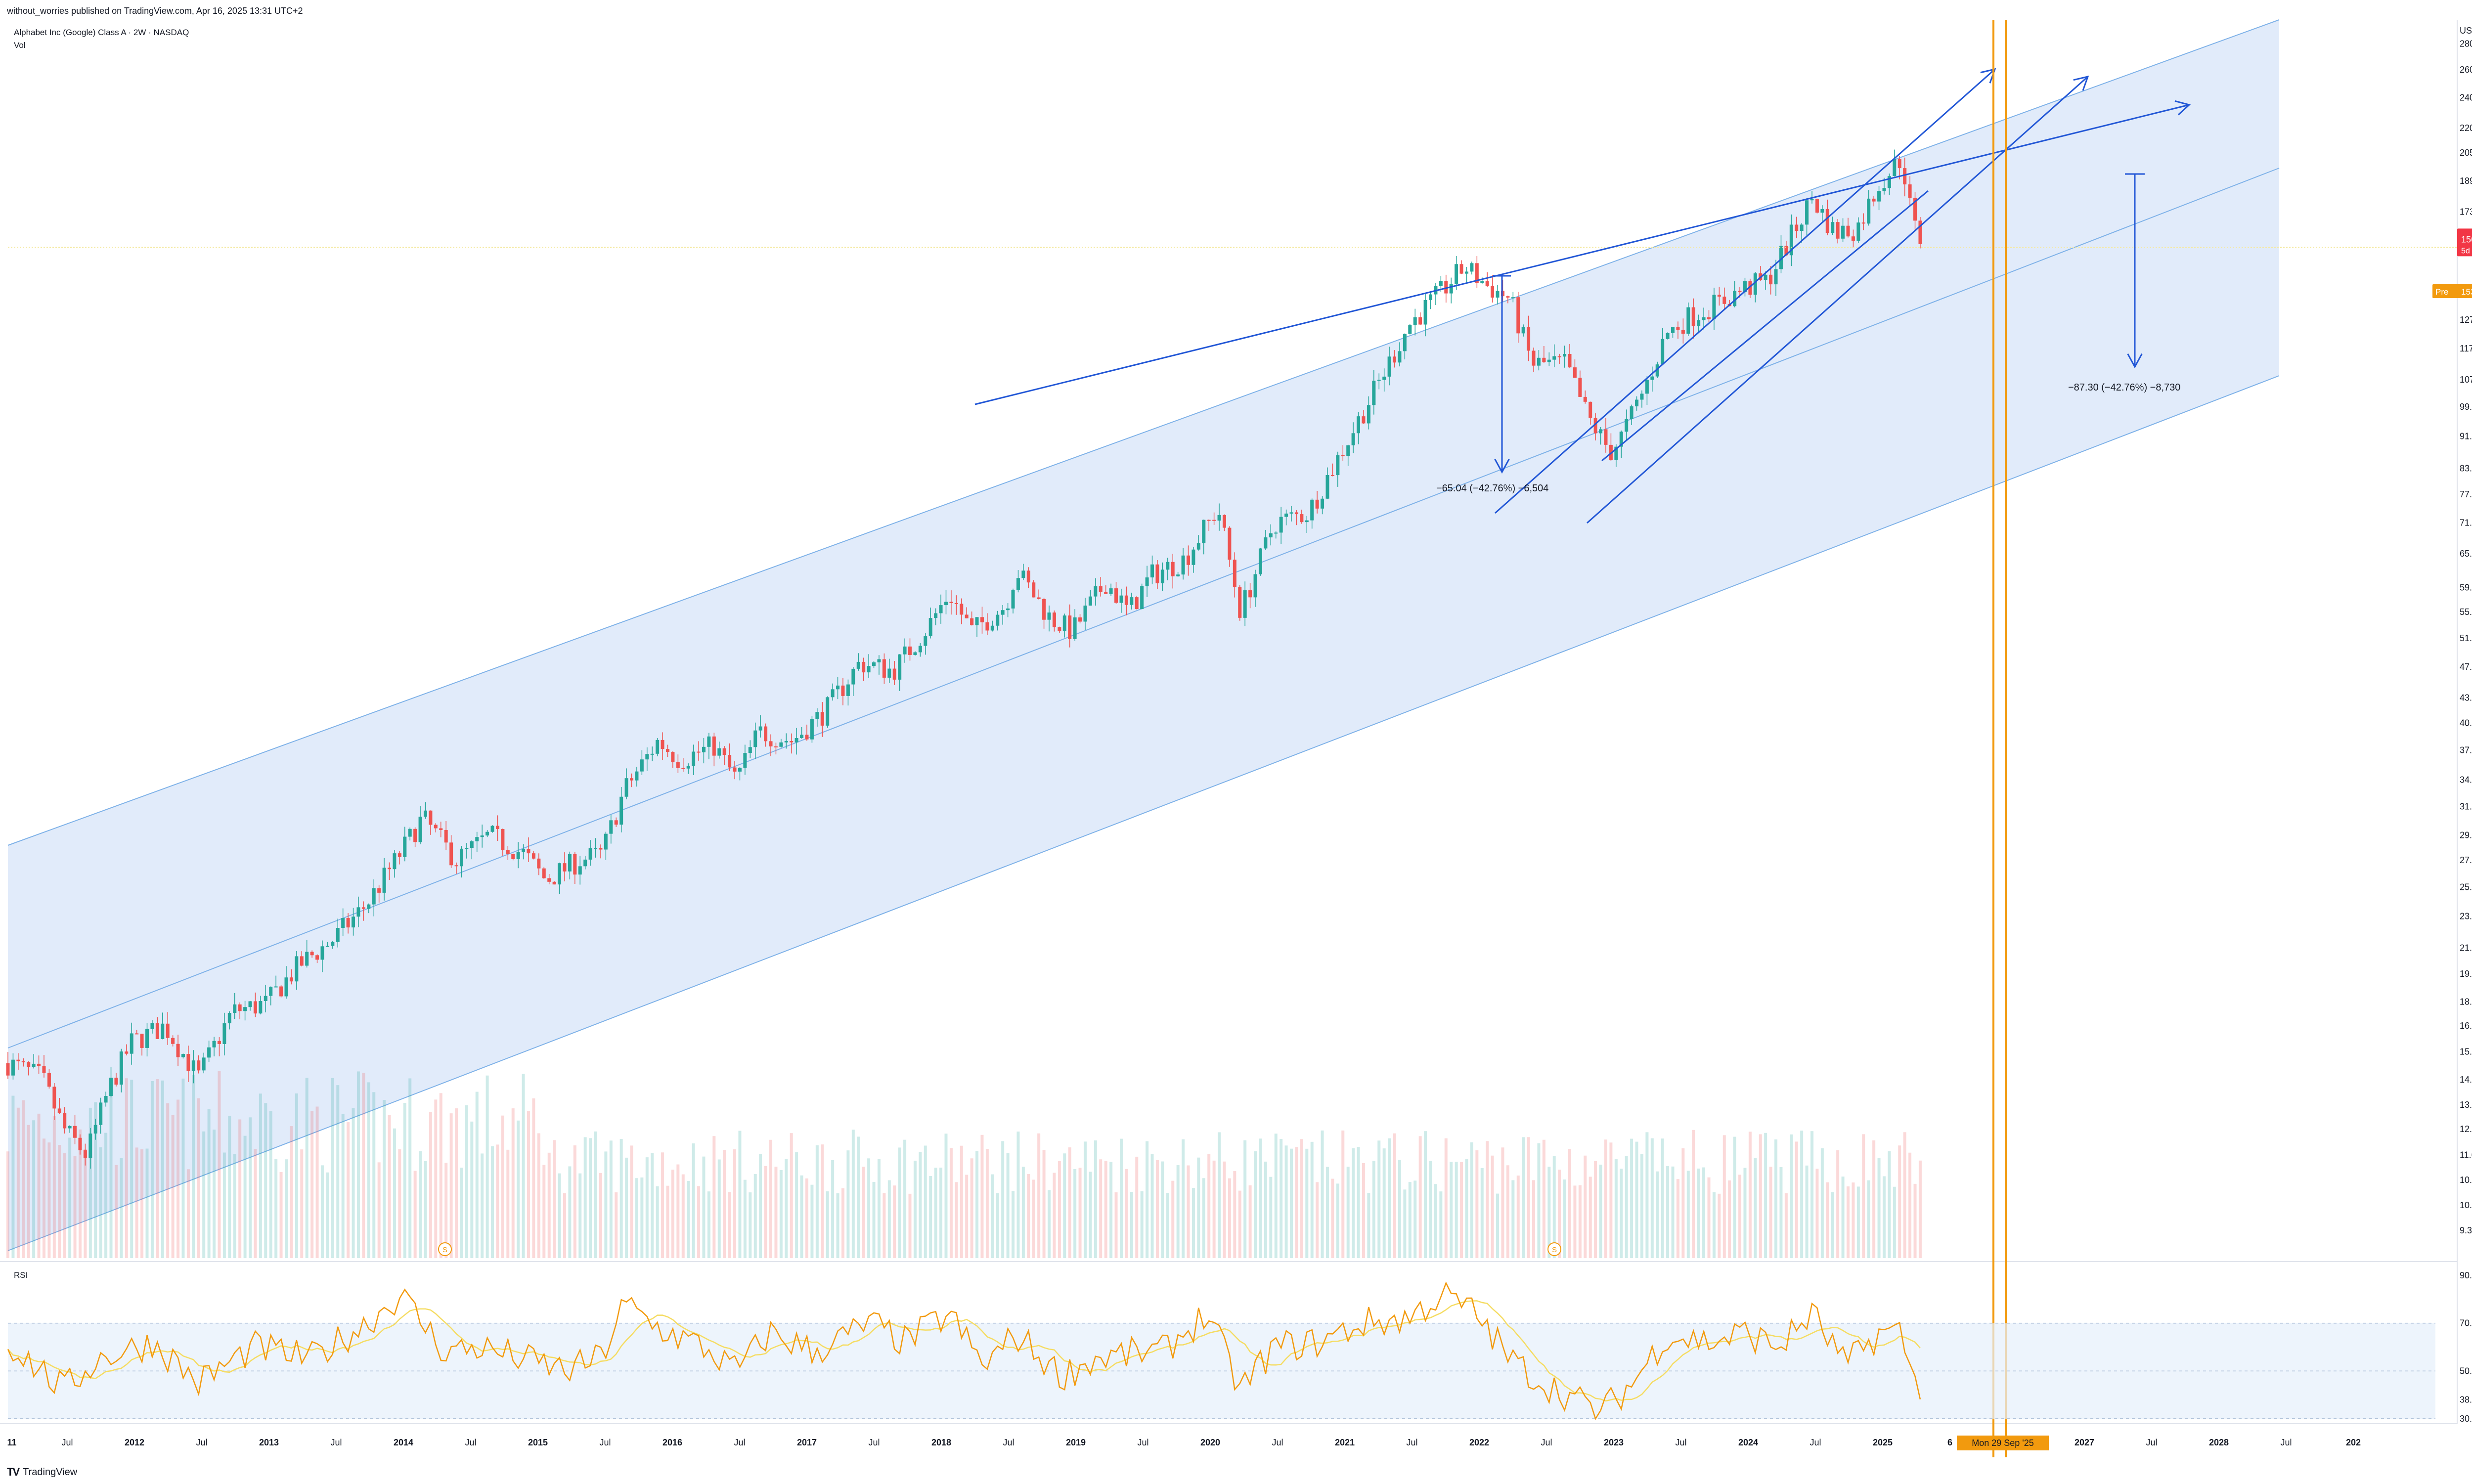 The image size is (2472, 1484). I want to click on resistance-arrow, so click(1582, 255).